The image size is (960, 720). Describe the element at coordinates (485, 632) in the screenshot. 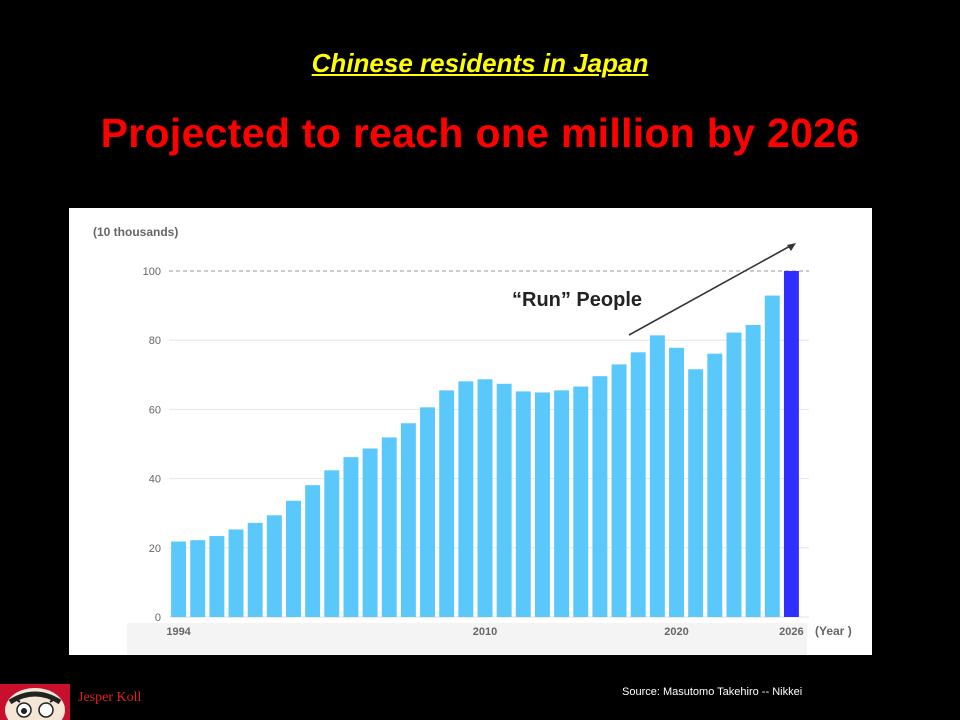

I see `x-tick-label: 2010` at that location.